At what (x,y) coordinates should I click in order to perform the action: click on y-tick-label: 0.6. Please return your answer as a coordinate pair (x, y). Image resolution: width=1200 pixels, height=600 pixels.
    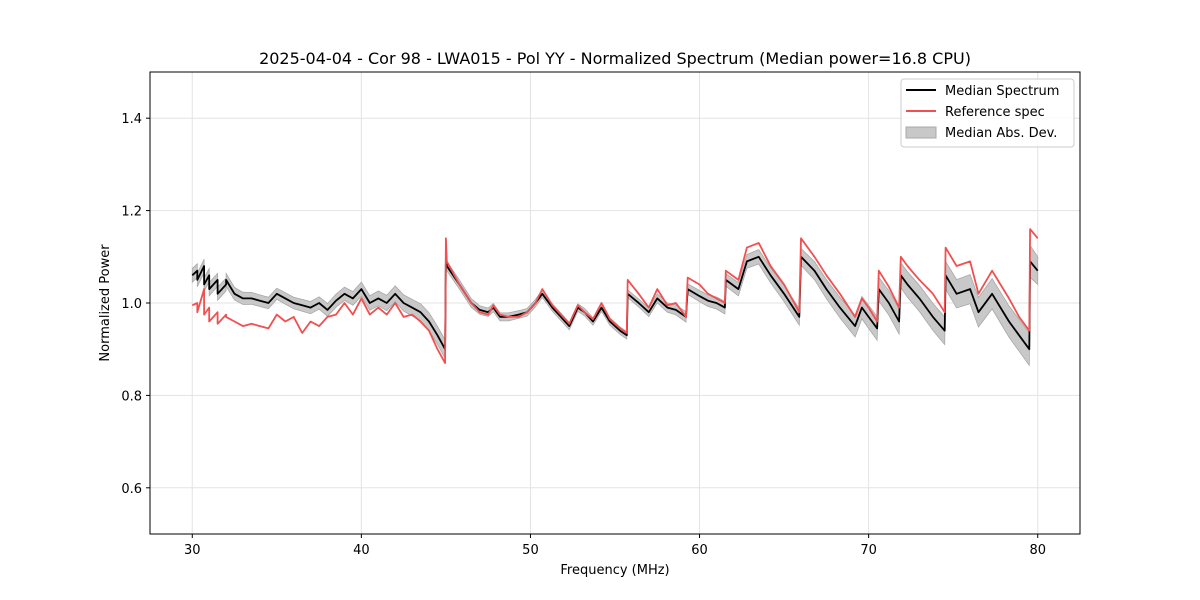
    Looking at the image, I should click on (131, 489).